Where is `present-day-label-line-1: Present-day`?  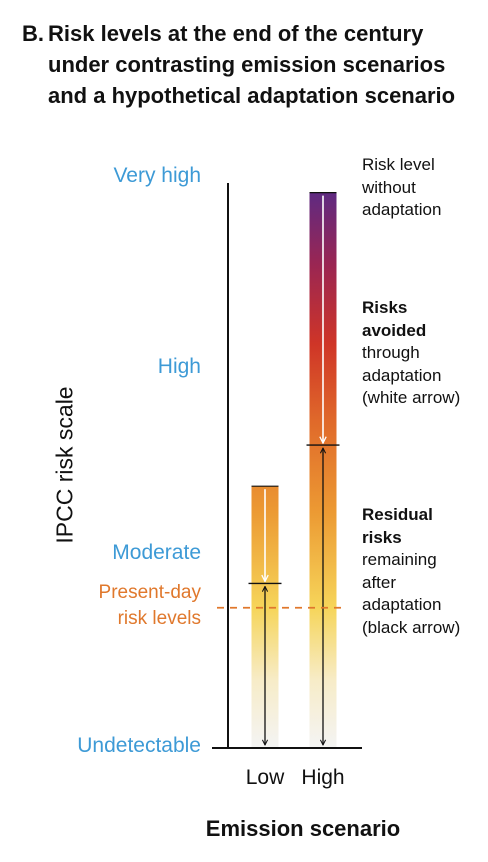
present-day-label-line-1: Present-day is located at coordinates (149, 592).